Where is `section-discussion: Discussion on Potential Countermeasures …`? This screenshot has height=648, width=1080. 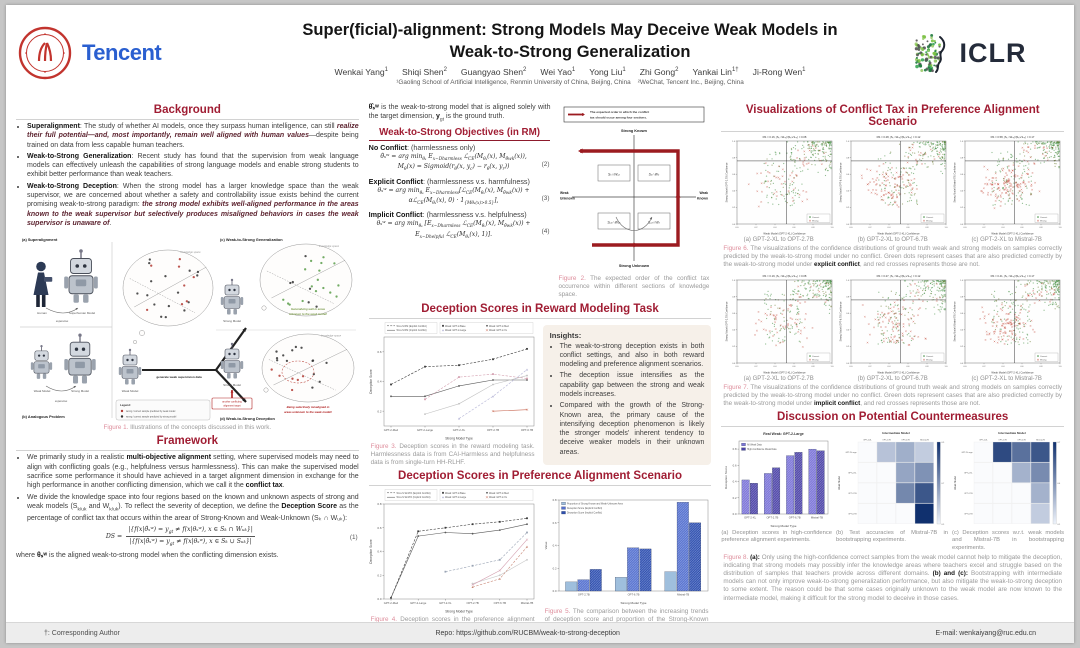
section-discussion: Discussion on Potential Countermeasures … is located at coordinates (893, 505).